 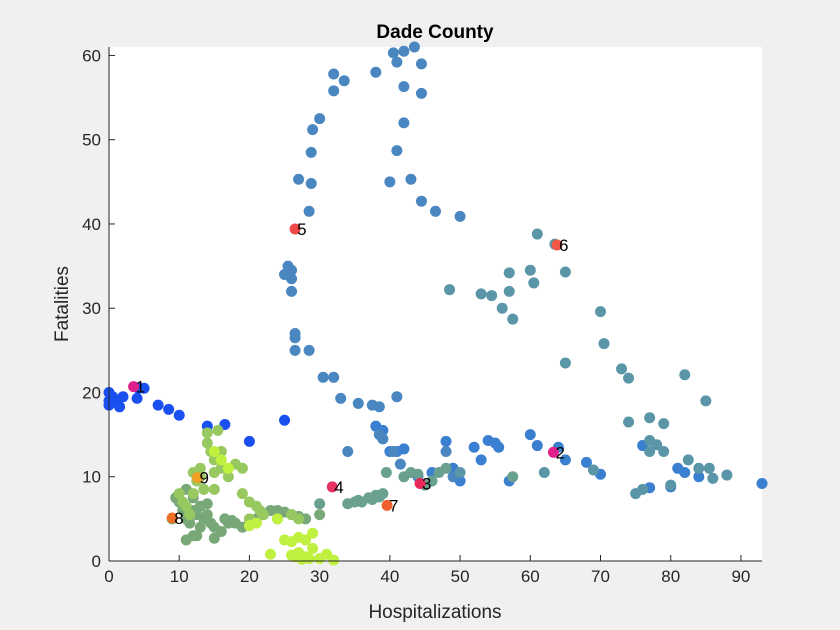 I want to click on point-annotation-label: 8, so click(x=178, y=518).